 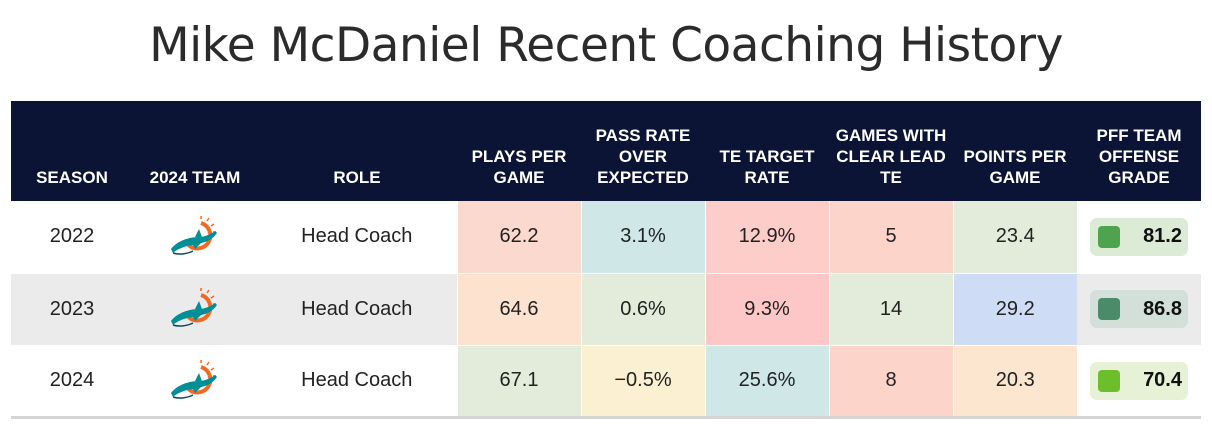 I want to click on header-season: SEASON, so click(x=72, y=151).